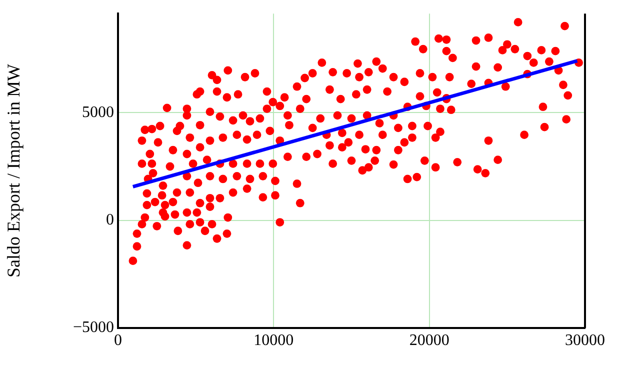 The height and width of the screenshot is (376, 627). Describe the element at coordinates (98, 112) in the screenshot. I see `y-tick-label: 5000` at that location.